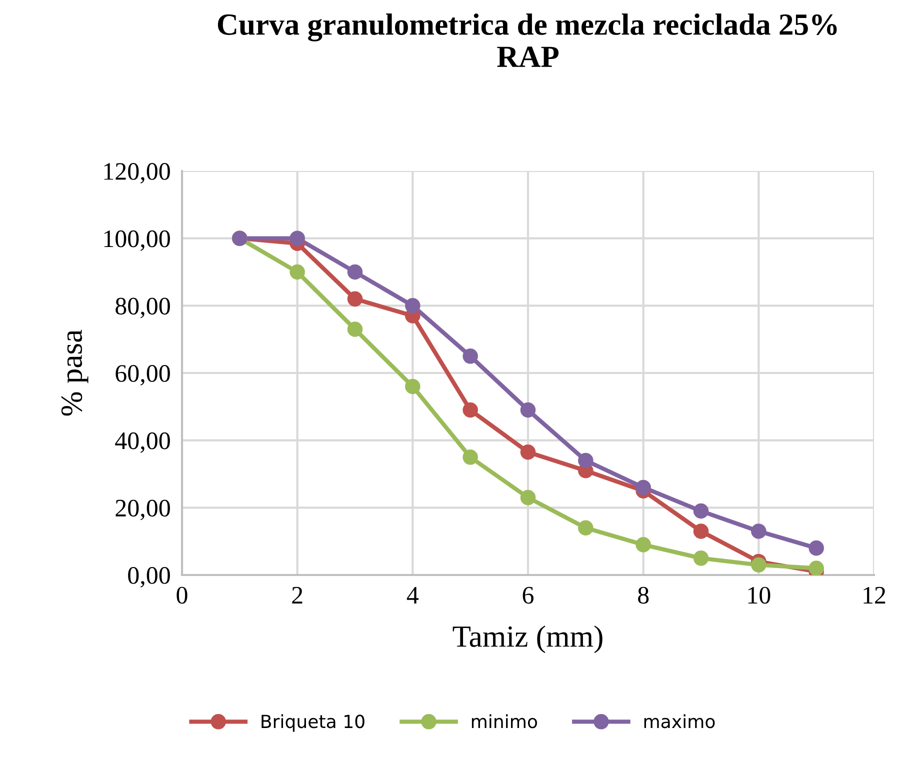  I want to click on y-tick-label: 100,00, so click(137, 240).